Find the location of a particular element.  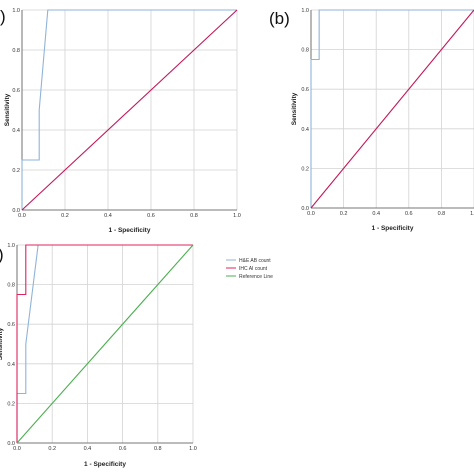

legend-label: IHC AI count is located at coordinates (253, 269).